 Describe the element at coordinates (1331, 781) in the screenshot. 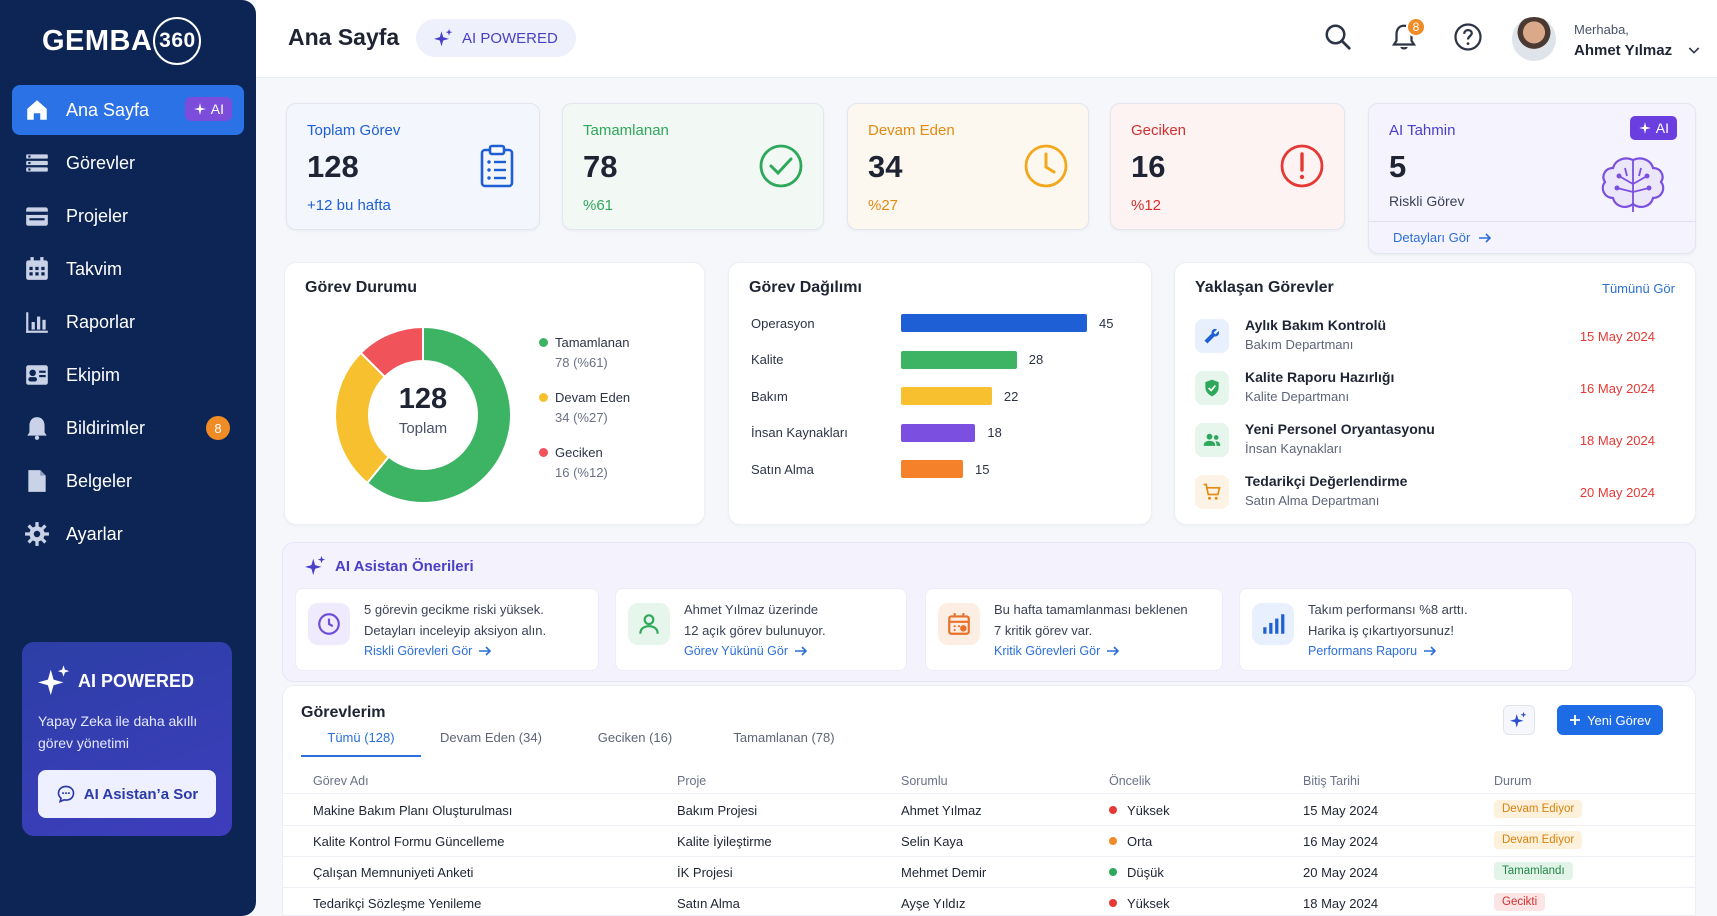

I see `col-header: Bitiş Tarihi` at that location.